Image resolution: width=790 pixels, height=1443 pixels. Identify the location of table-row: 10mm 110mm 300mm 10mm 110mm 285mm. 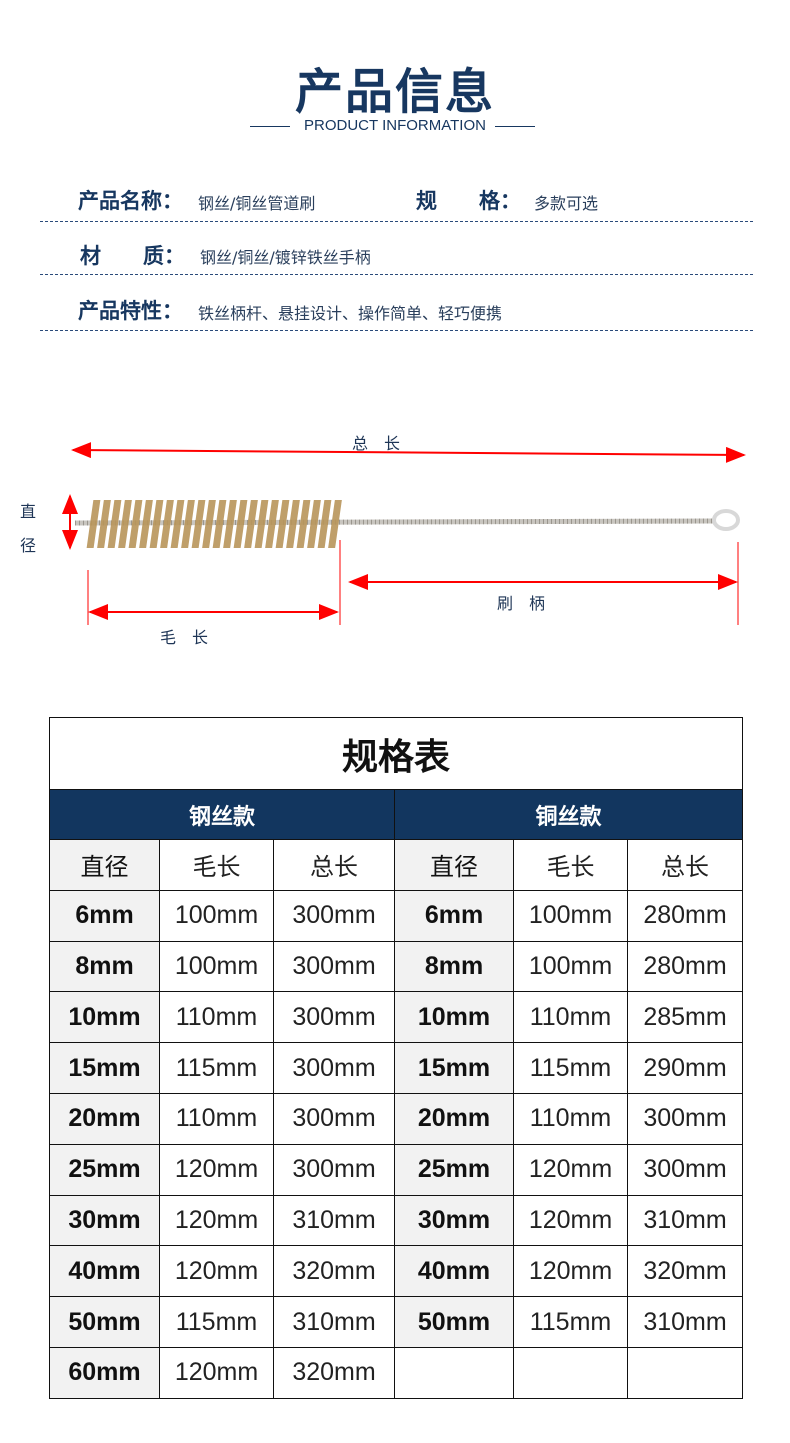
(396, 1017).